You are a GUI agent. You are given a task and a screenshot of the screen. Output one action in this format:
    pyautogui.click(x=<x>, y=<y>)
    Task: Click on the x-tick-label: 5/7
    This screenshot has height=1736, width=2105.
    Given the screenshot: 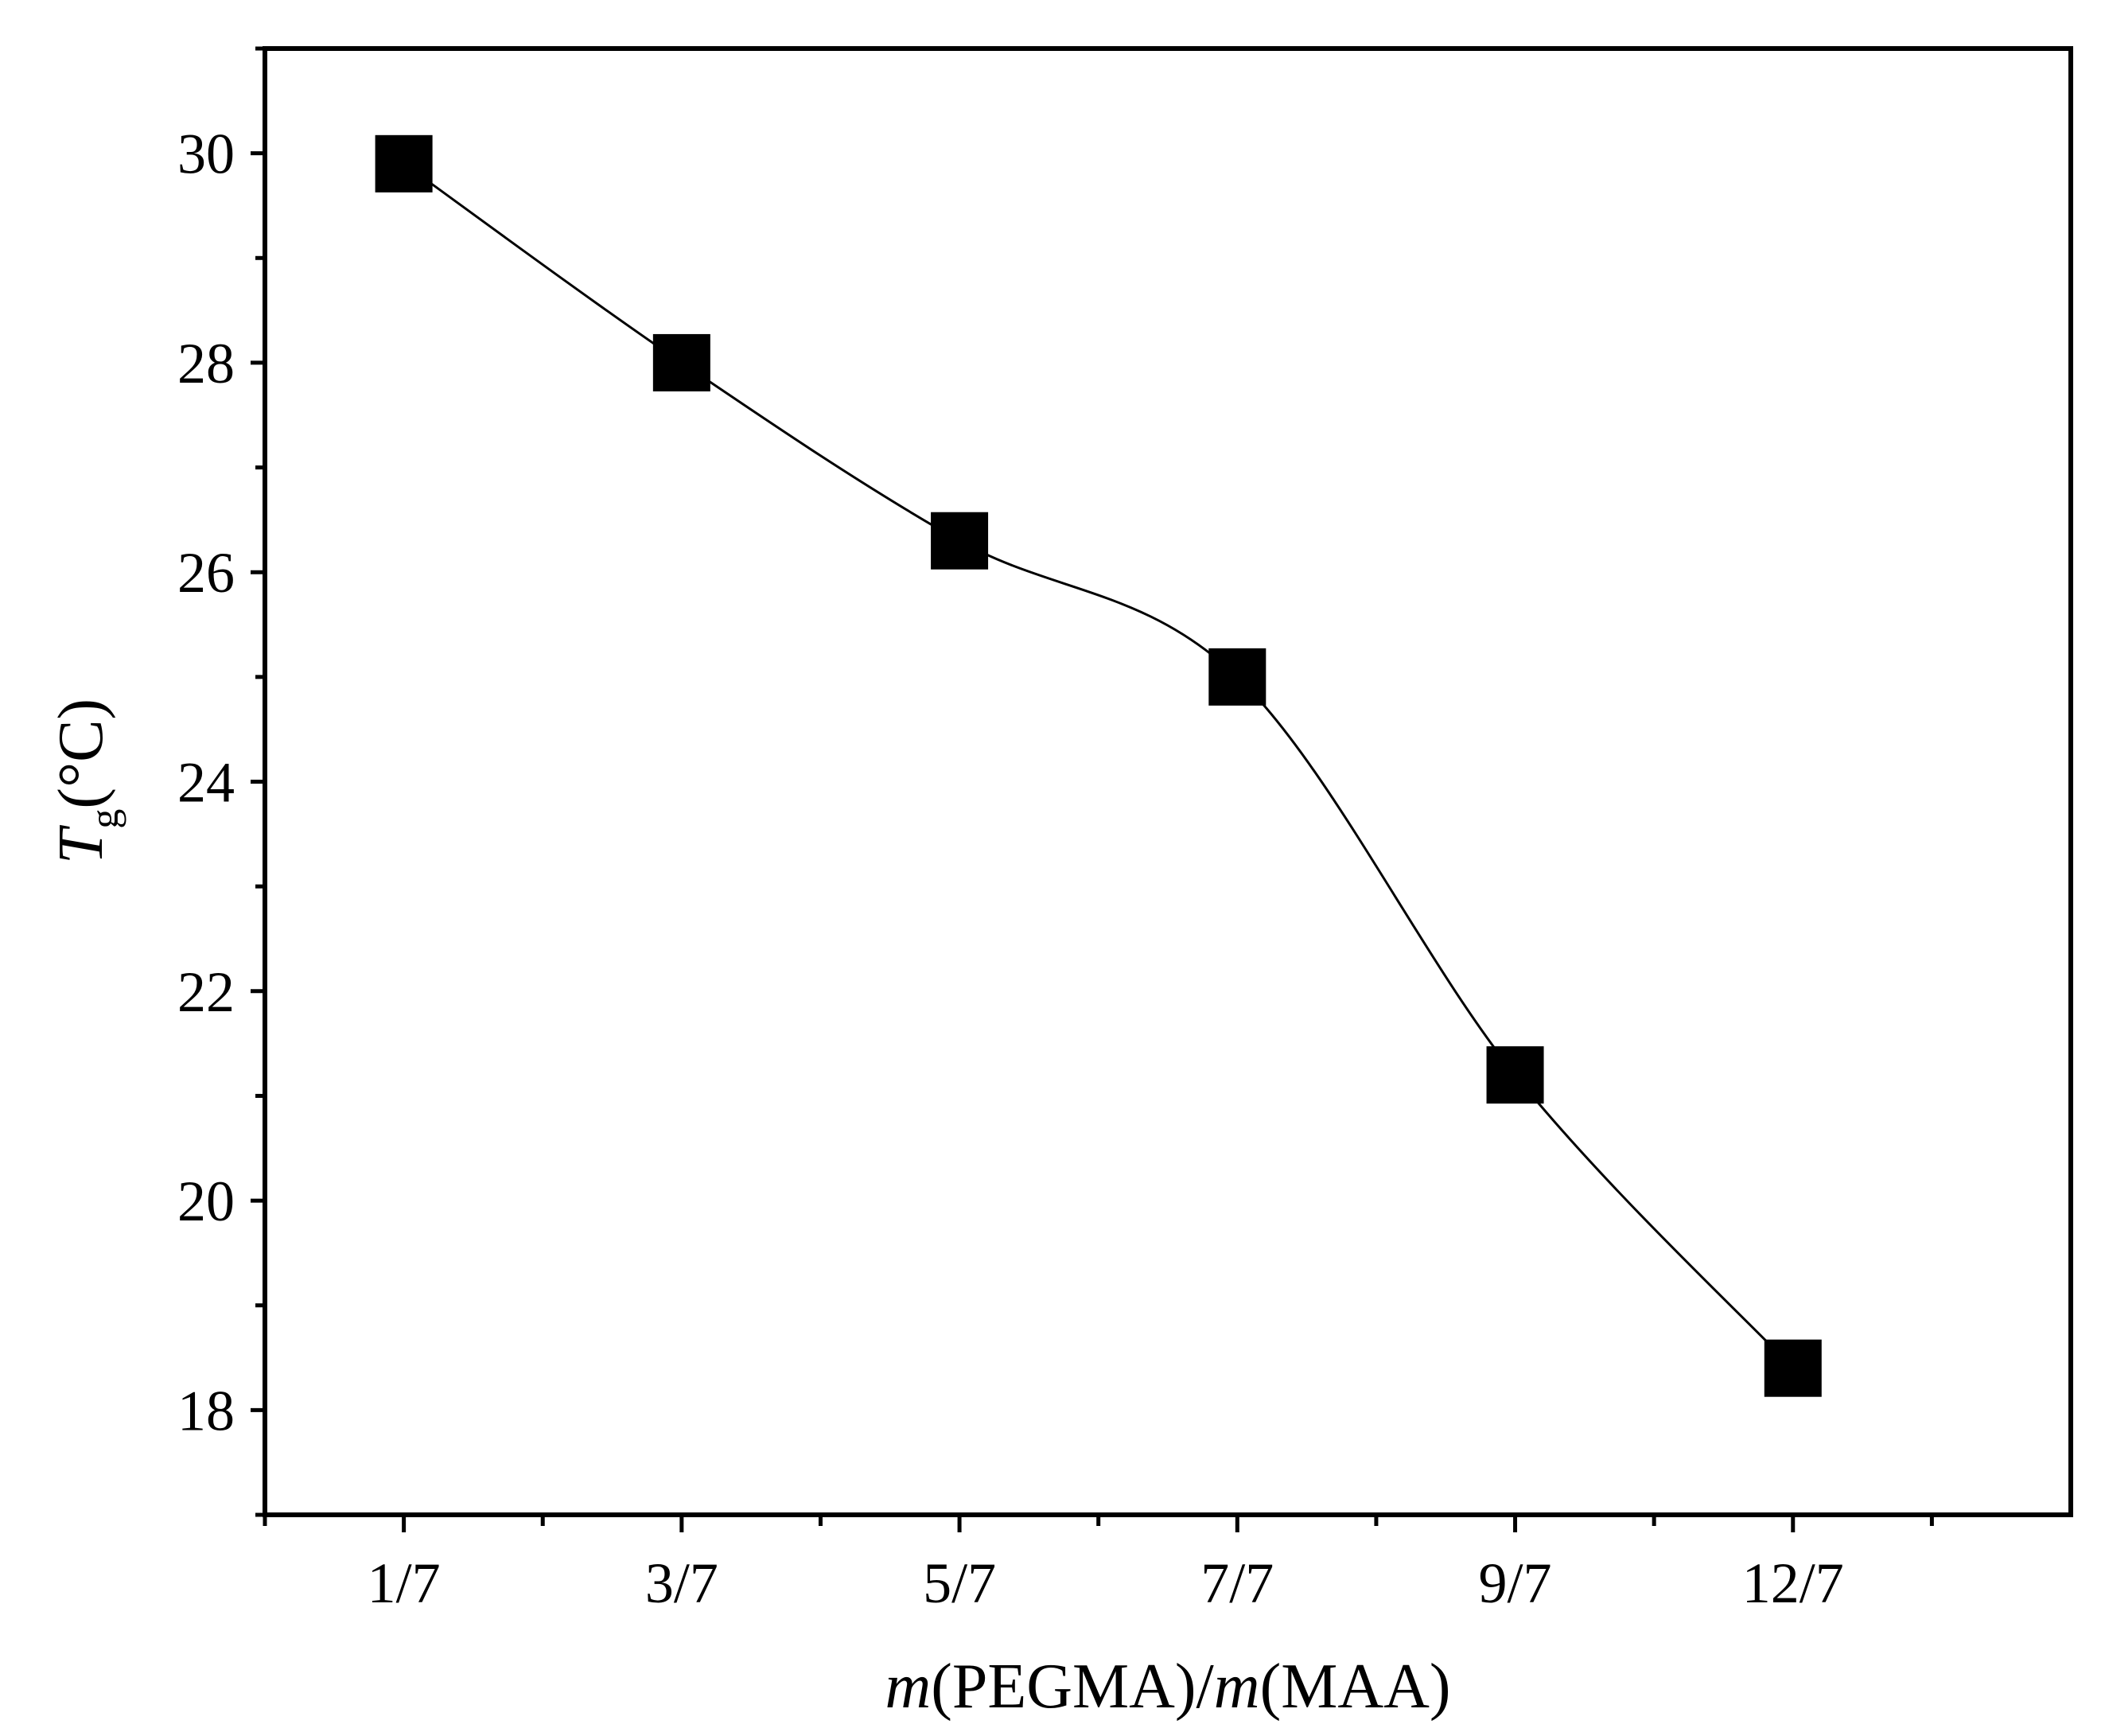 What is the action you would take?
    pyautogui.click(x=959, y=1583)
    